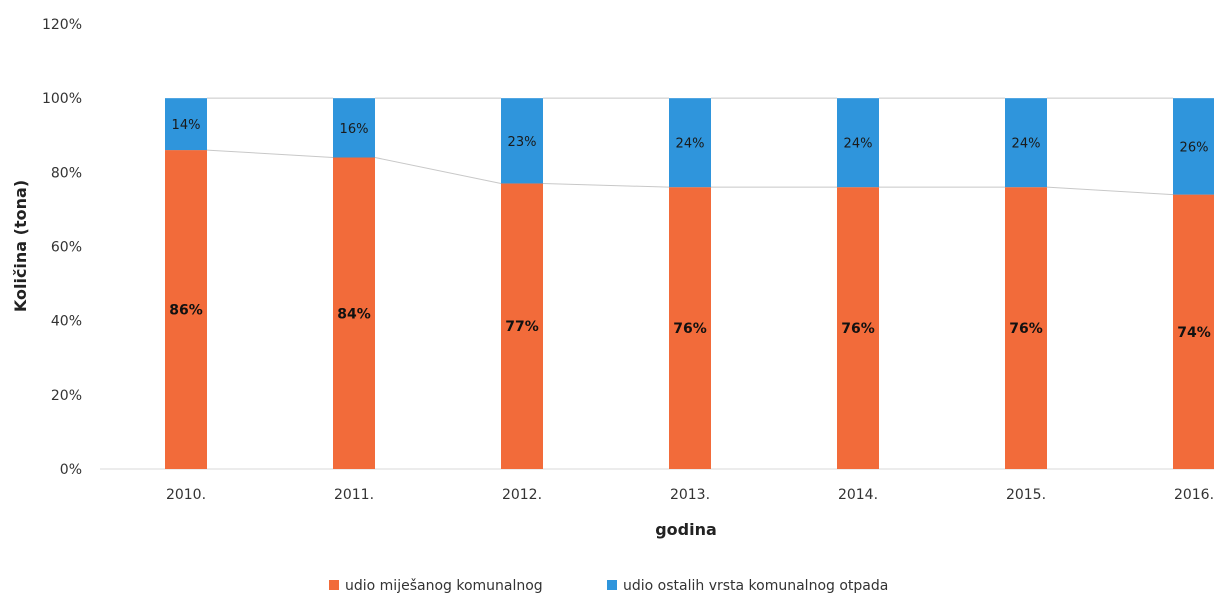  I want to click on bar-label-miješani: 86%, so click(186, 311).